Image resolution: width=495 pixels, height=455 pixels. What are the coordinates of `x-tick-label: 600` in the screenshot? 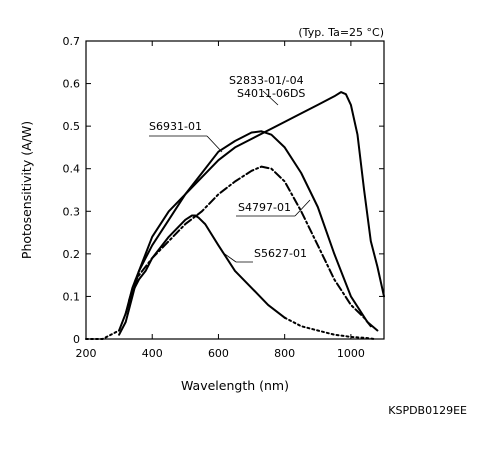 It's located at (218, 353).